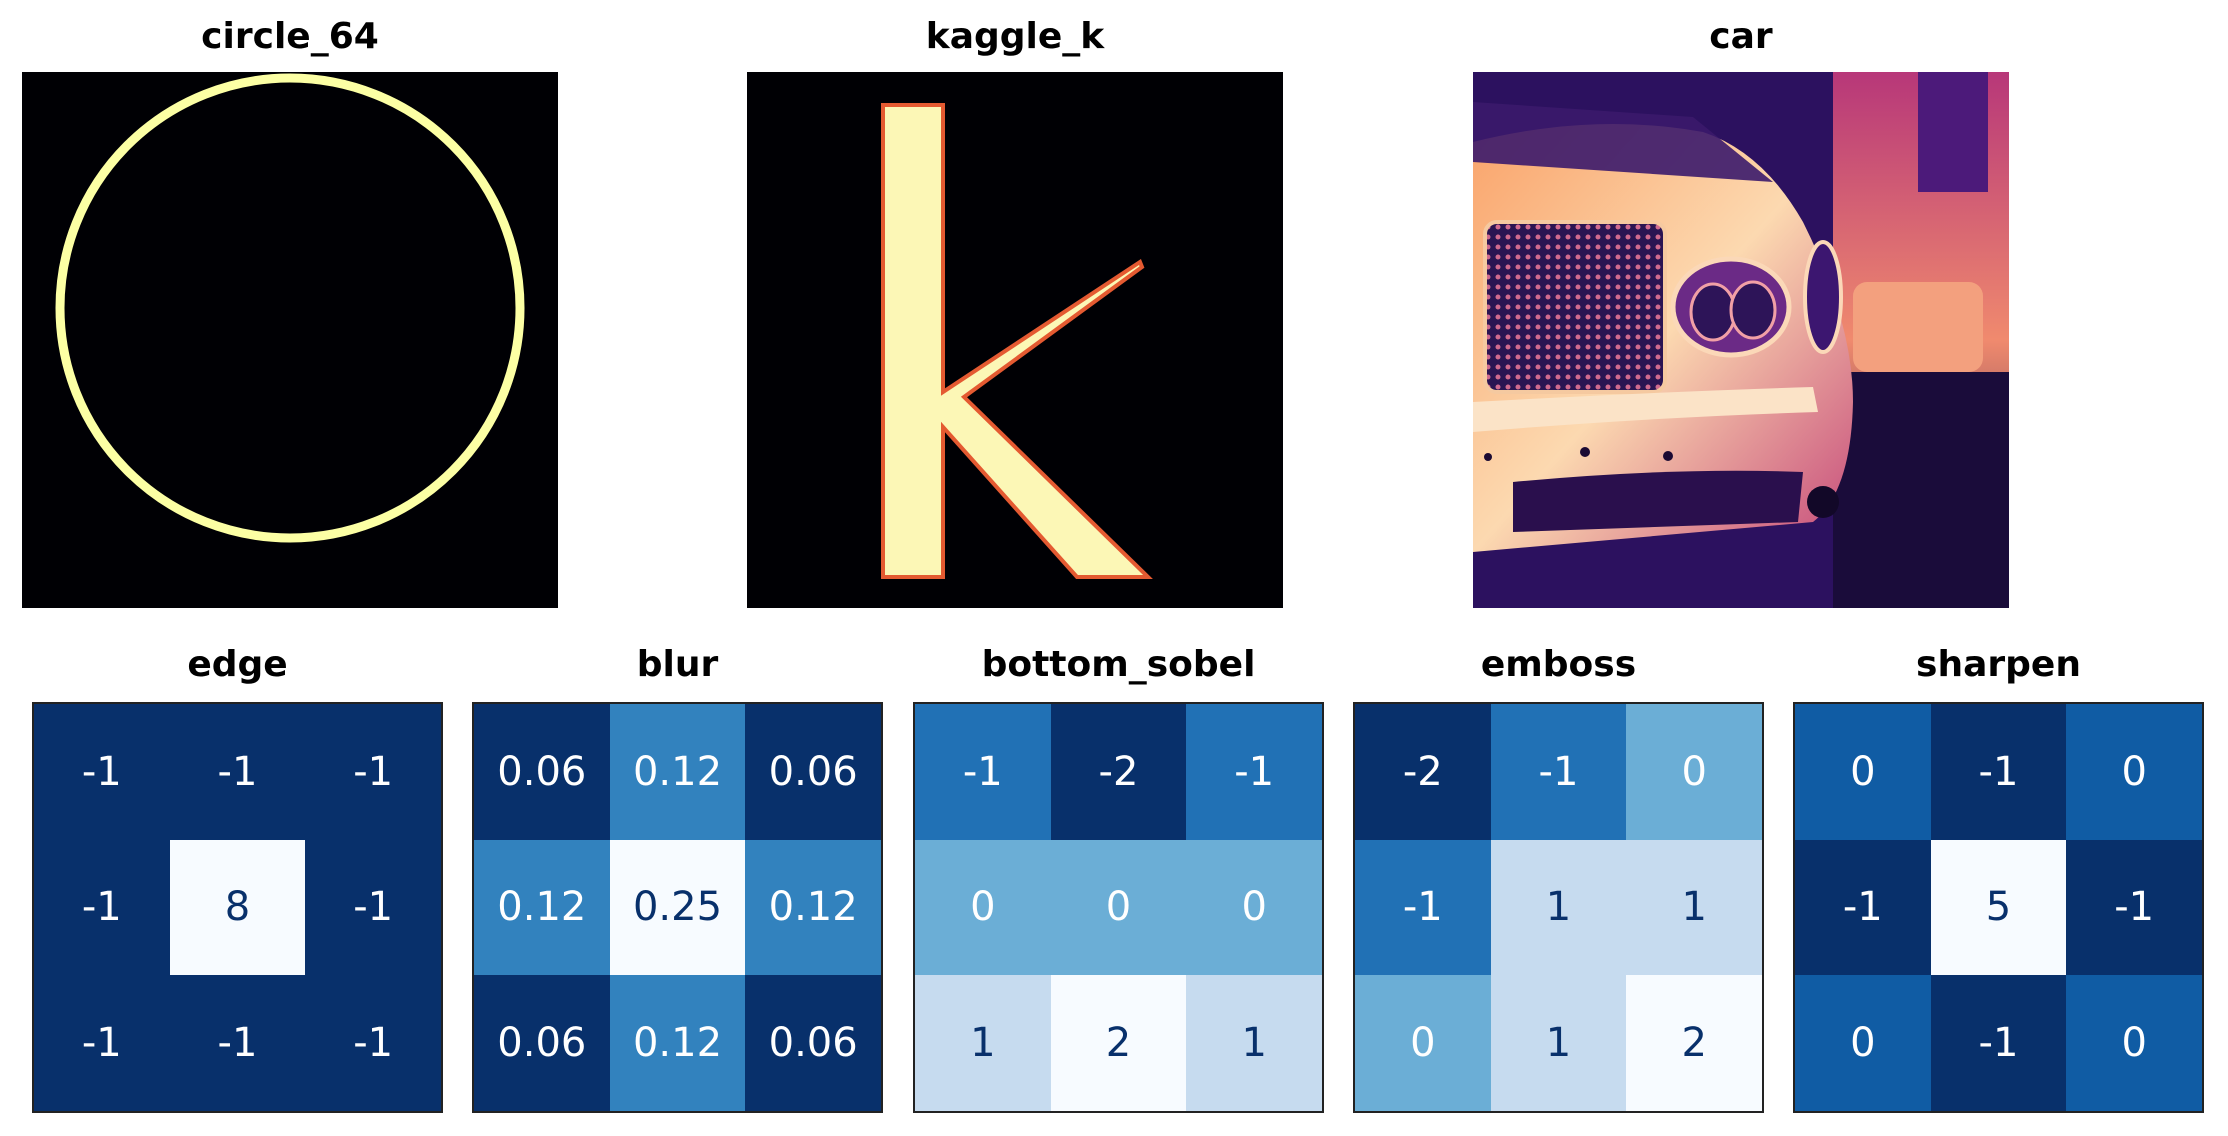  I want to click on panel-title: bottom_sobel, so click(1118, 664).